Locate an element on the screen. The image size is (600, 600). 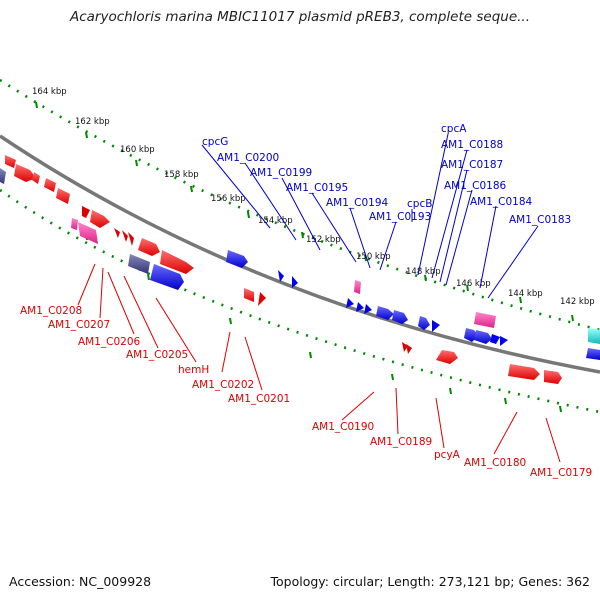
gene-label-am1-c0199: AM1_C0199 is located at coordinates (281, 173).